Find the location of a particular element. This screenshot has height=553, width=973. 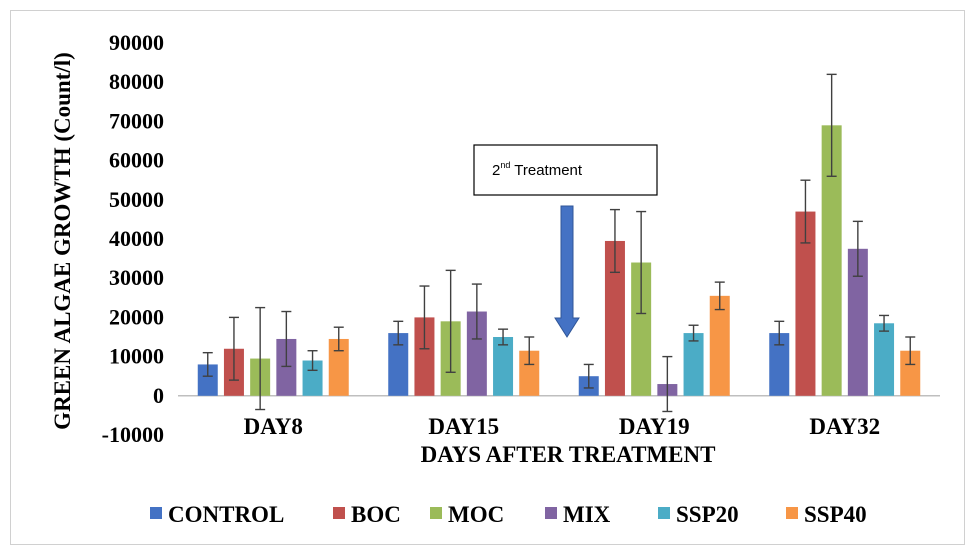

bar-control-day32 is located at coordinates (779, 364).